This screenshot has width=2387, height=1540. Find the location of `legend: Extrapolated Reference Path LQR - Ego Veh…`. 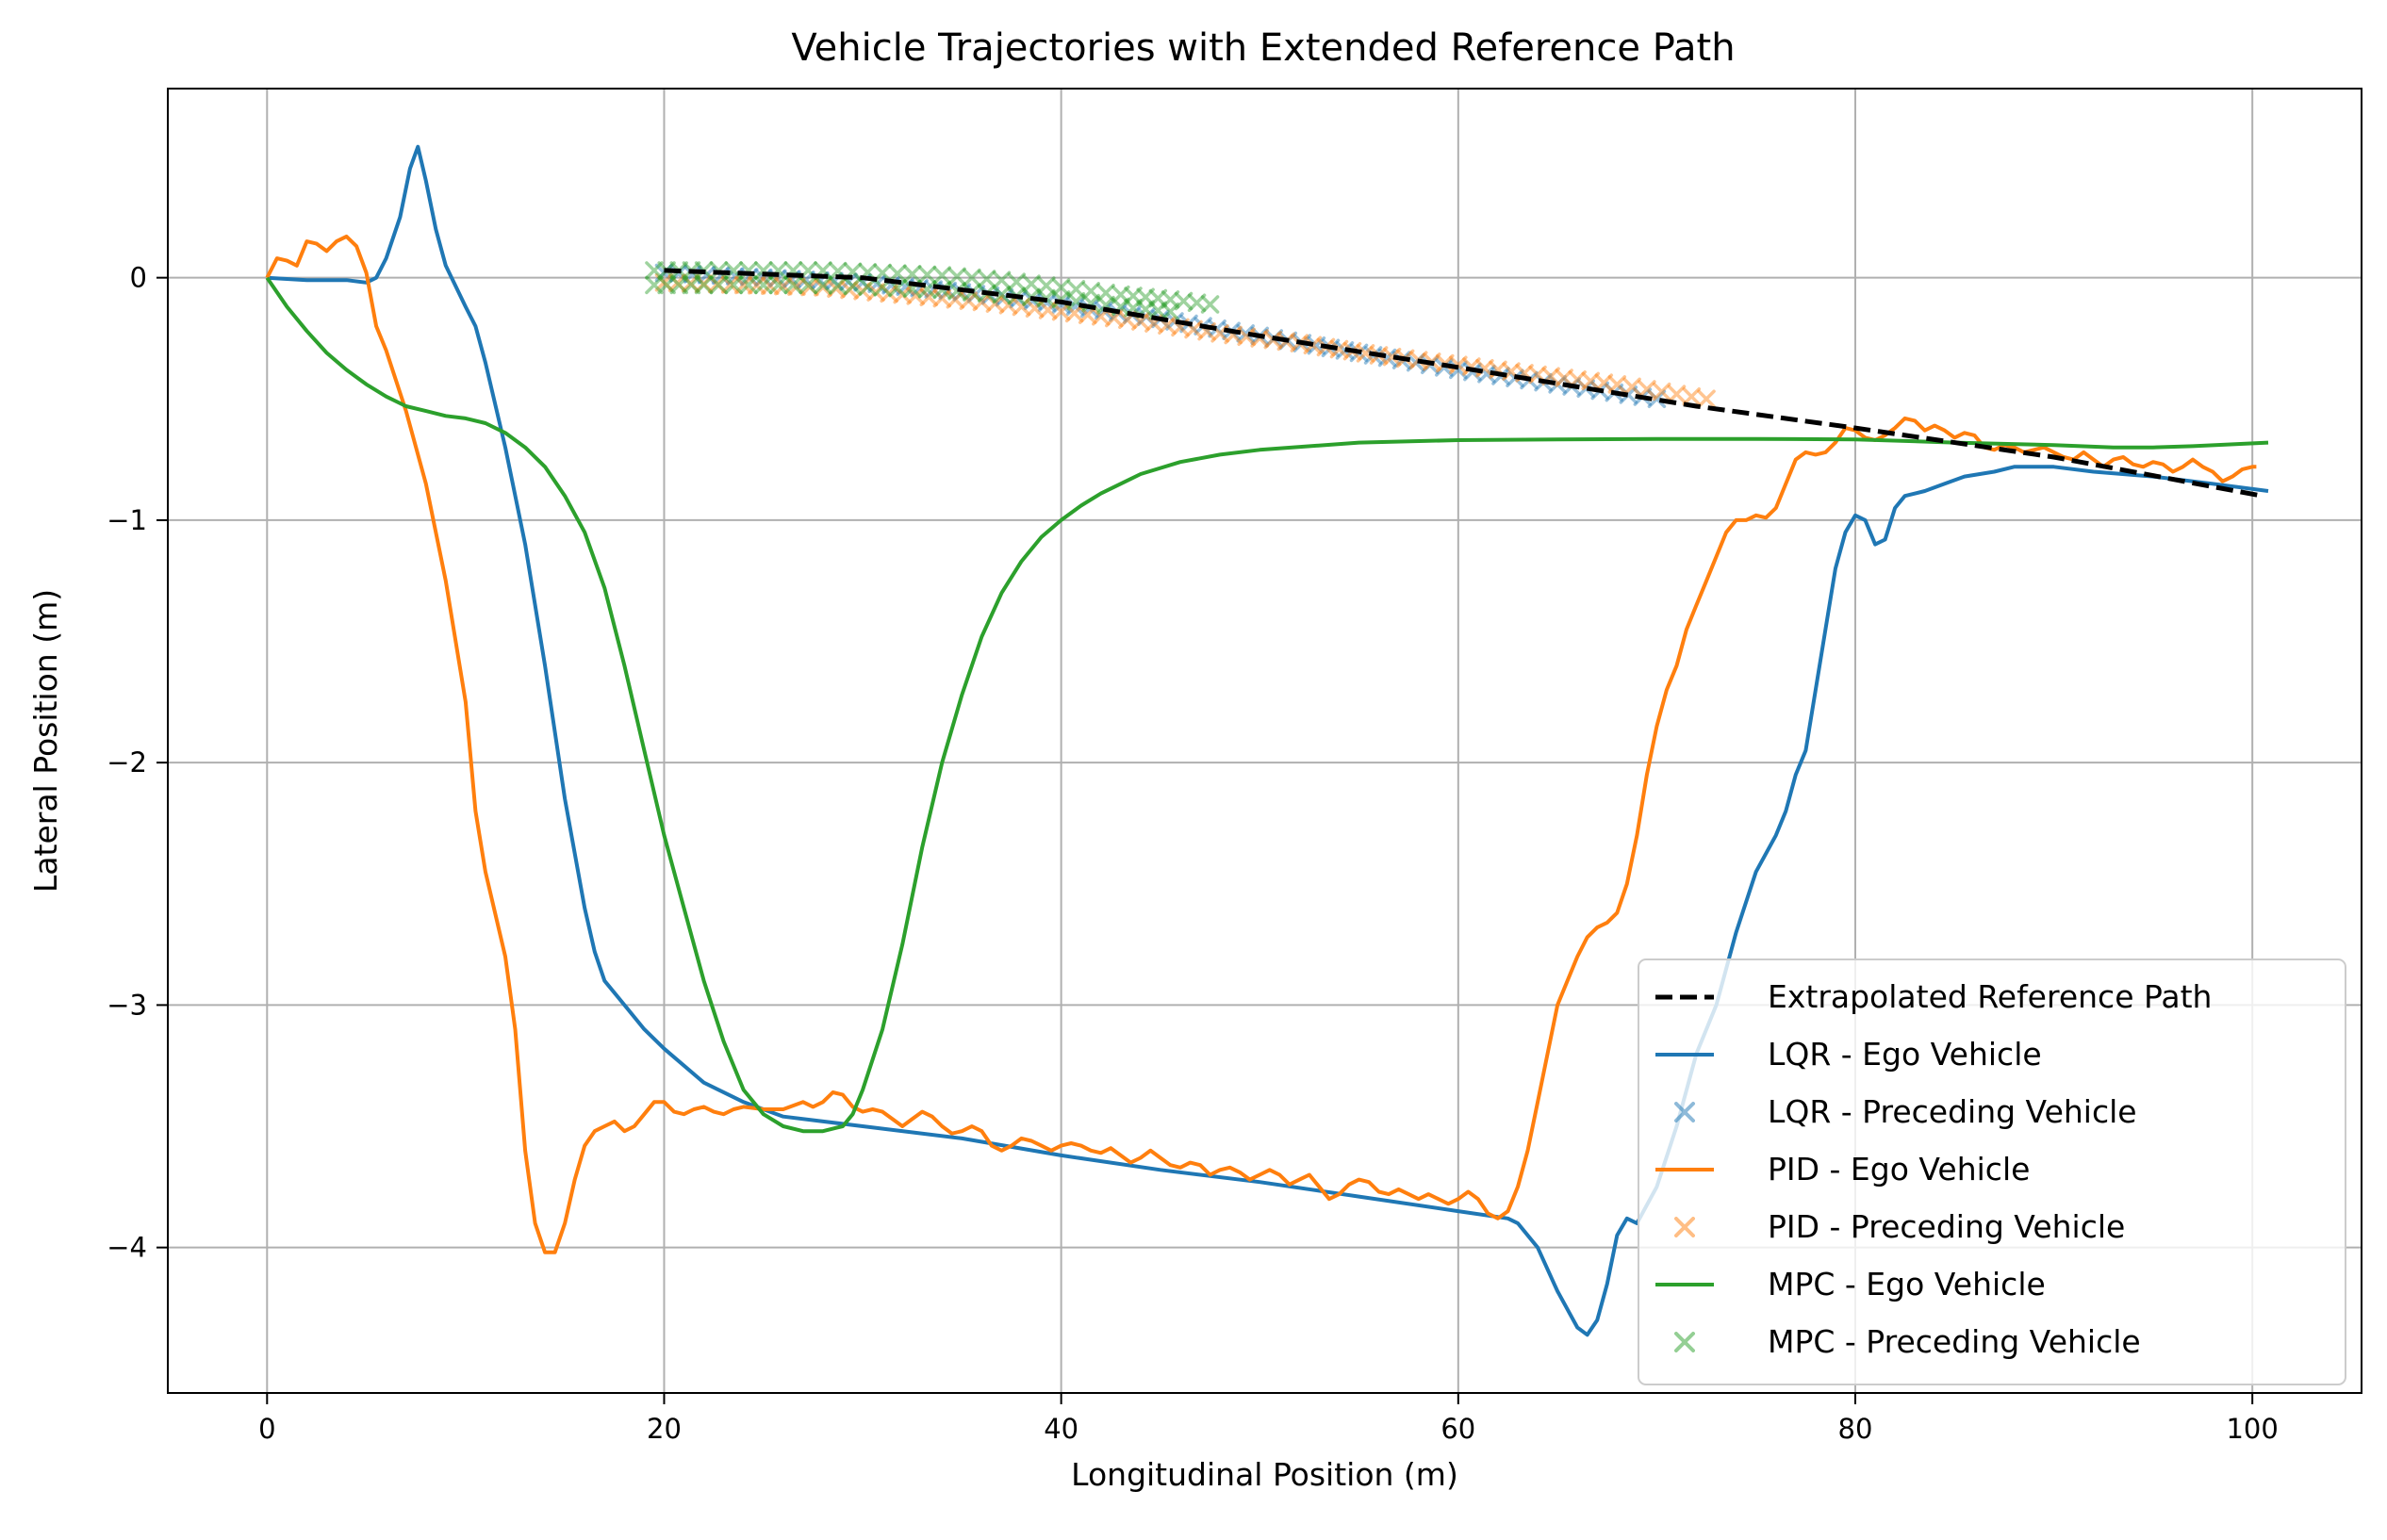

legend: Extrapolated Reference Path LQR - Ego Veh… is located at coordinates (1992, 1171).